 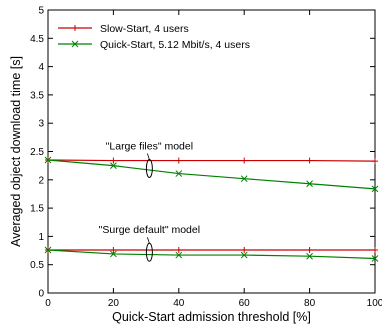 I want to click on x-tick-label: 100, so click(x=374, y=303).